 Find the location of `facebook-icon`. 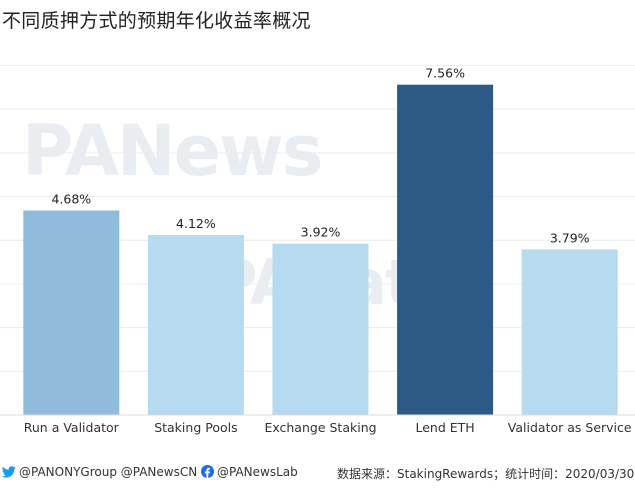

facebook-icon is located at coordinates (207, 471).